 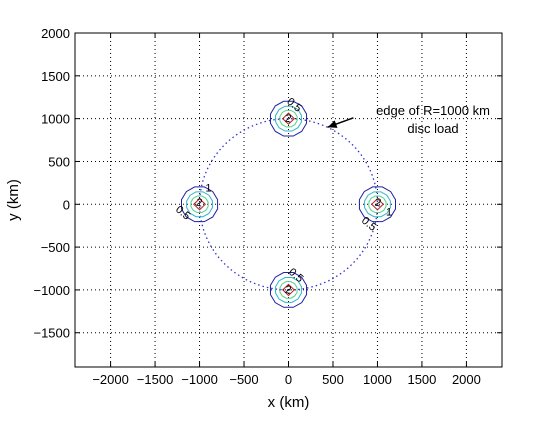 What do you see at coordinates (432, 128) in the screenshot?
I see `annotation-line-2: disc load` at bounding box center [432, 128].